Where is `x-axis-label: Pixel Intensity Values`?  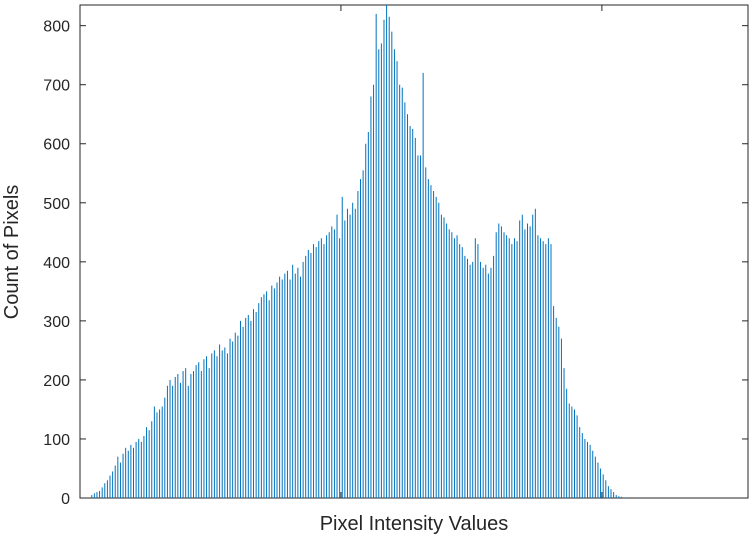
x-axis-label: Pixel Intensity Values is located at coordinates (414, 524).